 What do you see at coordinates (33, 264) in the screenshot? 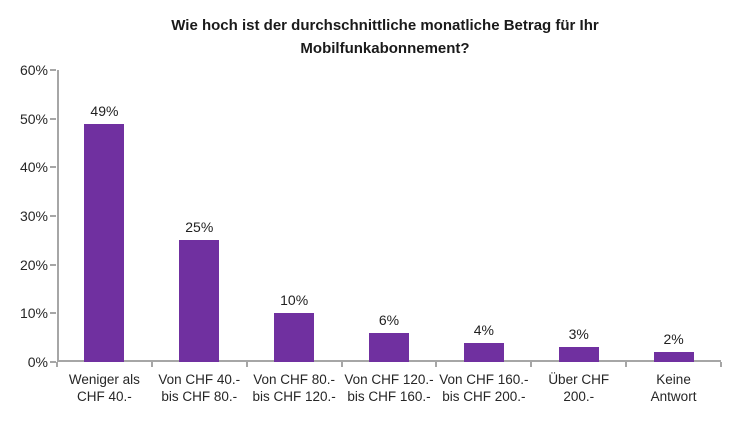
I see `y-axis-tick-label: 20%` at bounding box center [33, 264].